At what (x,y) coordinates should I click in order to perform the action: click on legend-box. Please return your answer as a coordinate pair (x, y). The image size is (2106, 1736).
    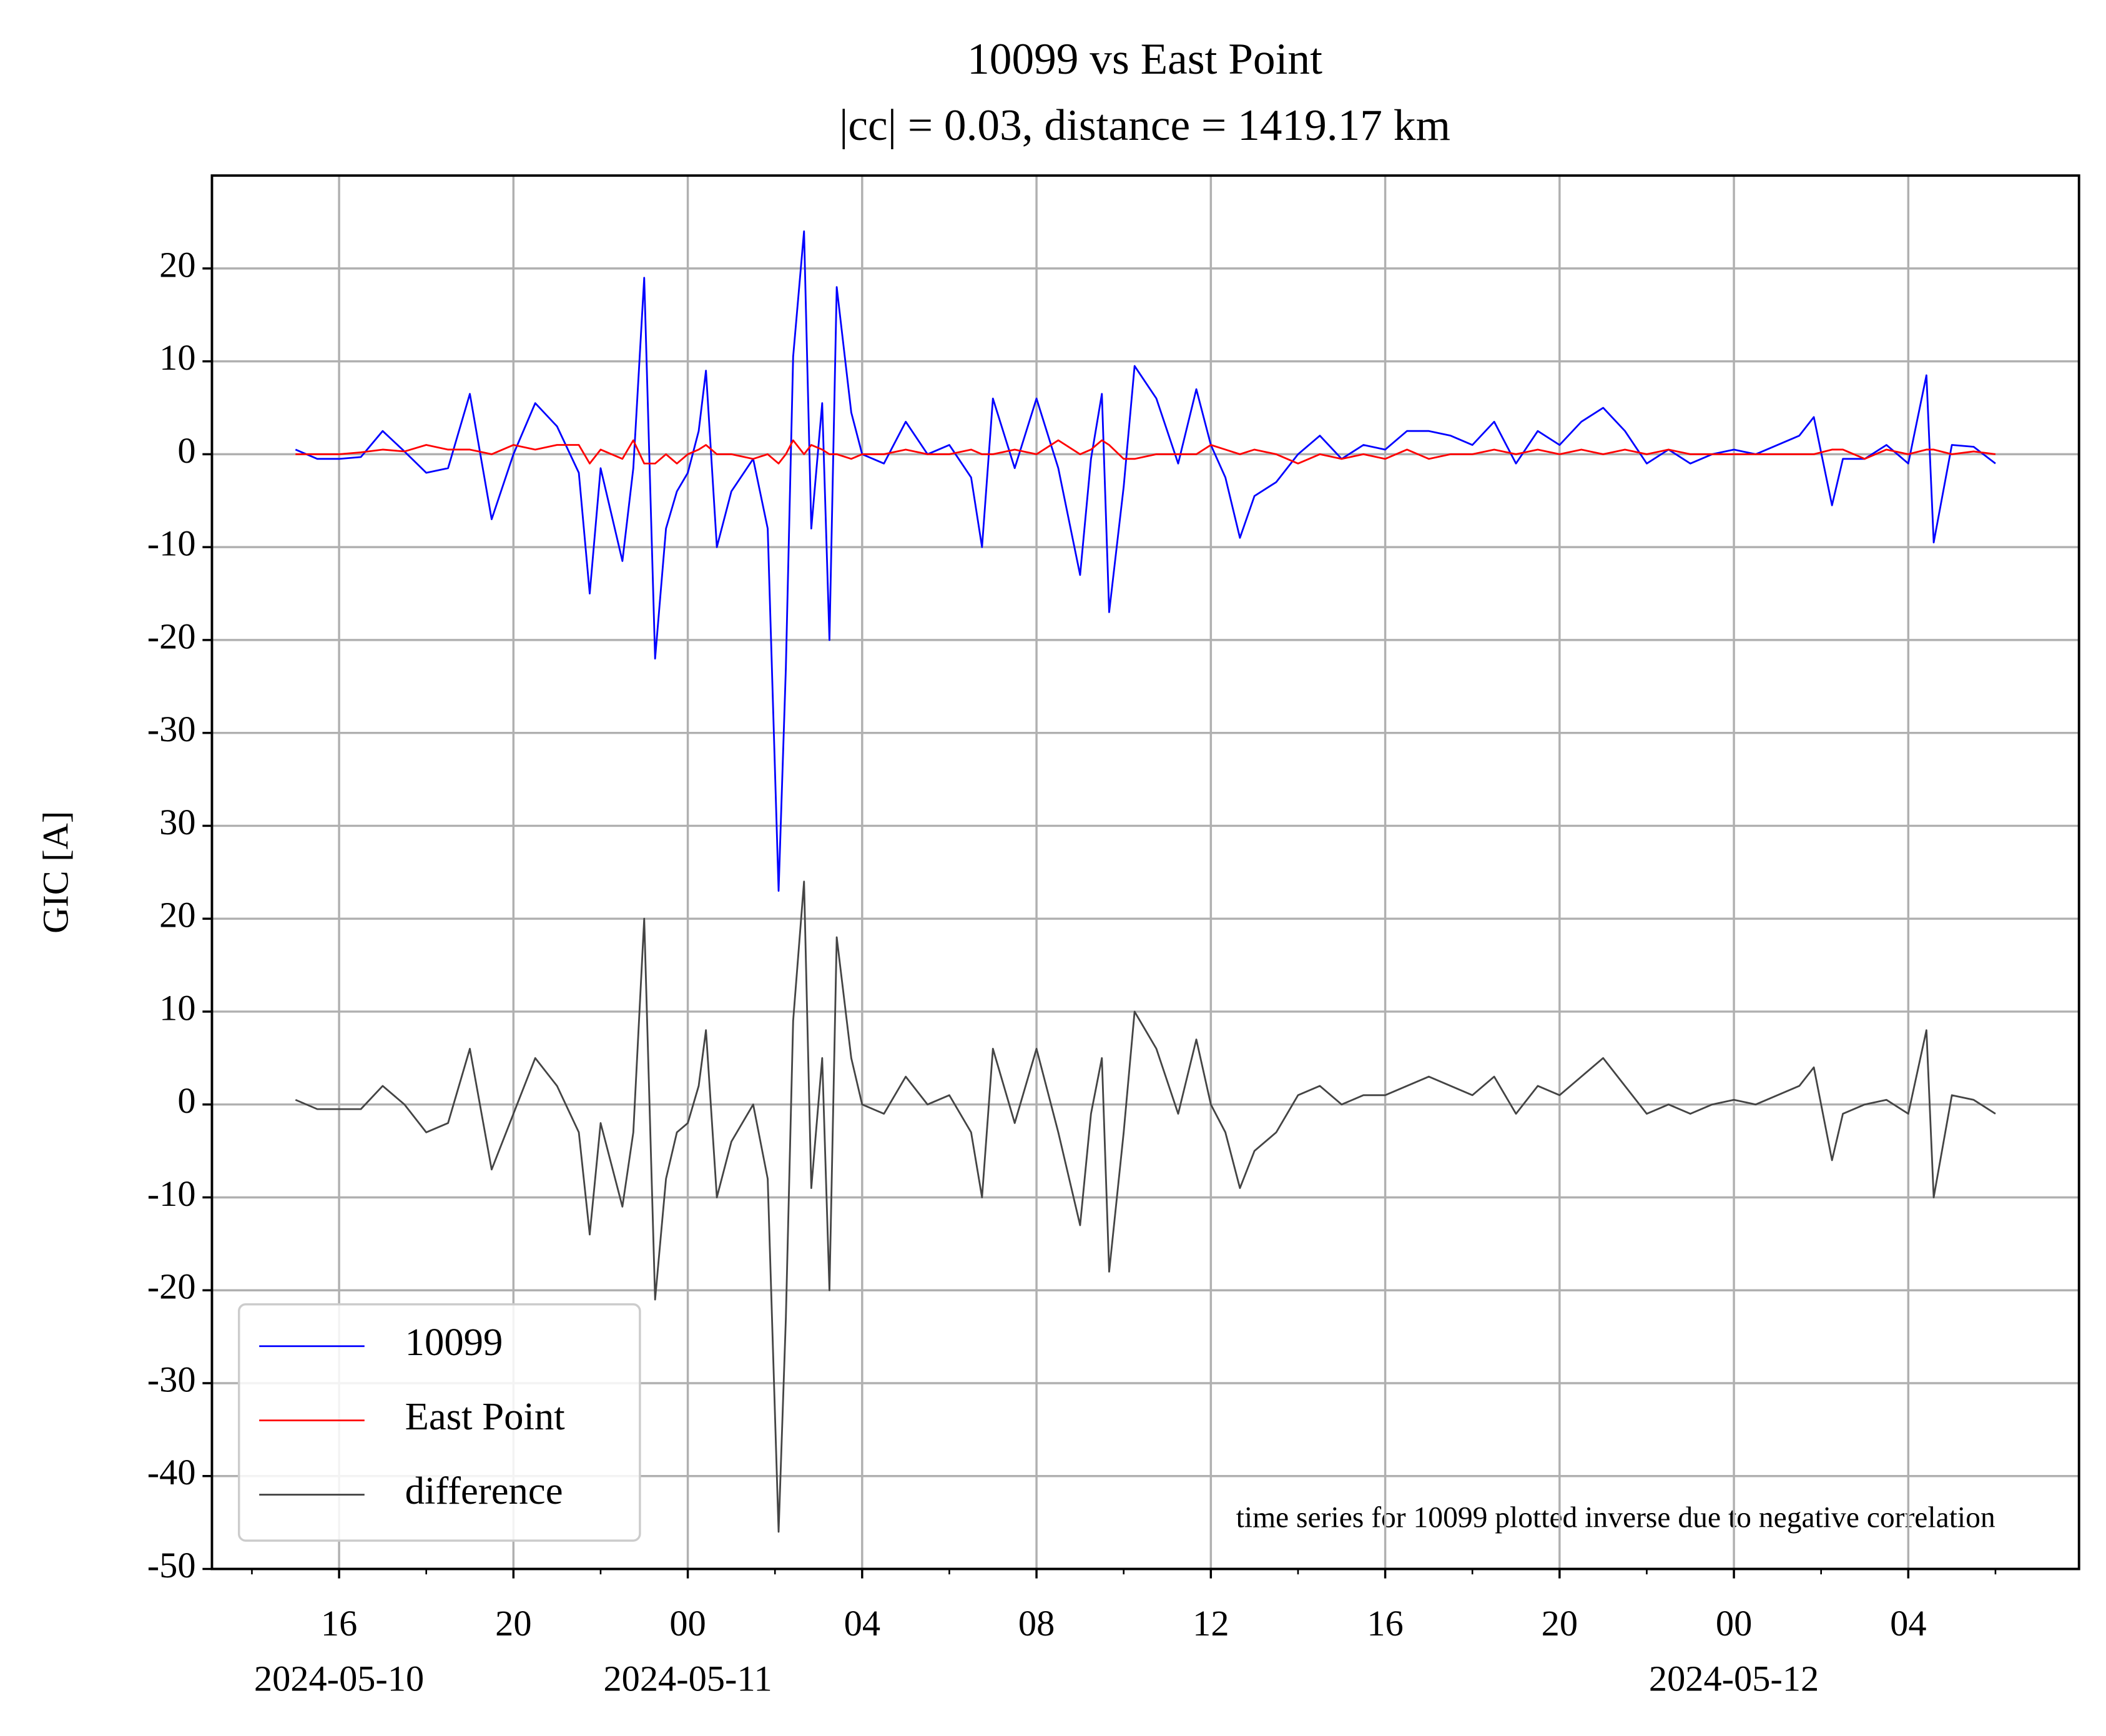
    Looking at the image, I should click on (439, 1422).